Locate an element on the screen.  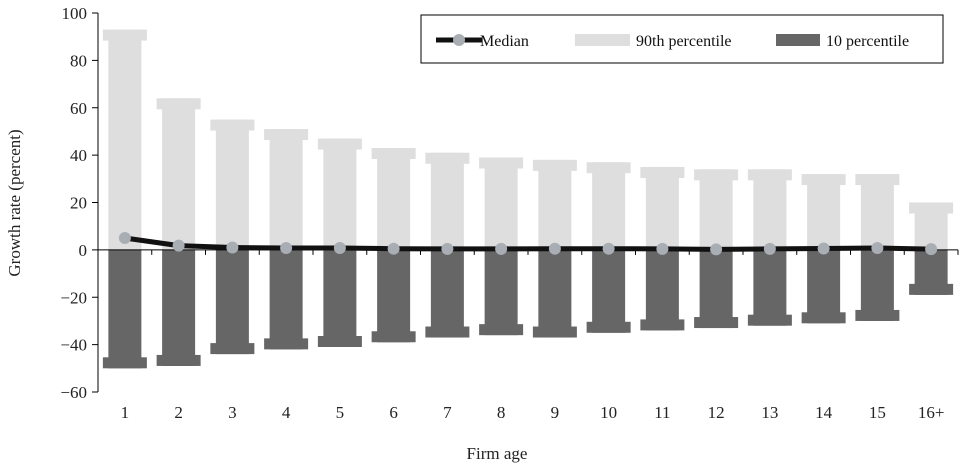
x-tick-label: 13 is located at coordinates (769, 412).